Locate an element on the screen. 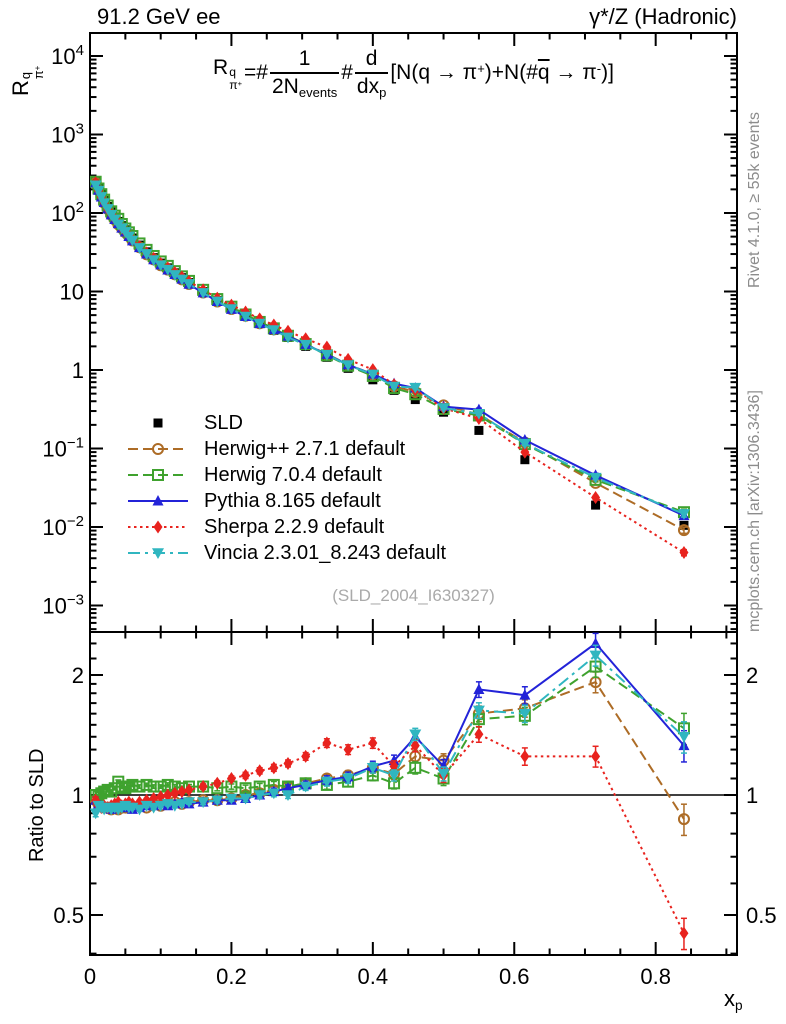 The image size is (786, 1024). formula-tail: [N(q → π+)+N(#q → π-)] is located at coordinates (502, 72).